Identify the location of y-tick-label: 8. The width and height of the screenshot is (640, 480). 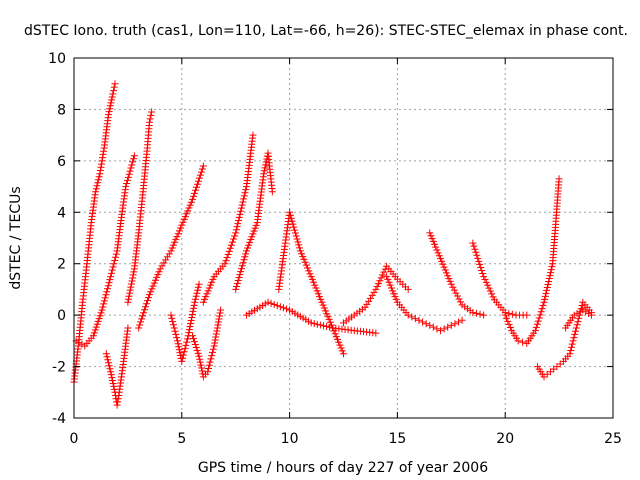
(61, 110).